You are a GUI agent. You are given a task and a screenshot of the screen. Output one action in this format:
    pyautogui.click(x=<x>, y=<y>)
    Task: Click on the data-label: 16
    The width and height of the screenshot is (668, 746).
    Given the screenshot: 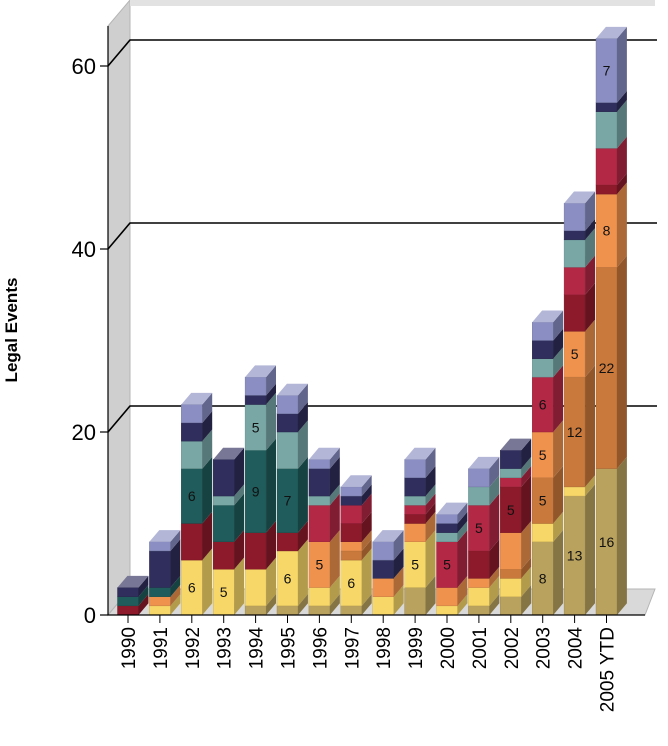 What is the action you would take?
    pyautogui.click(x=607, y=542)
    